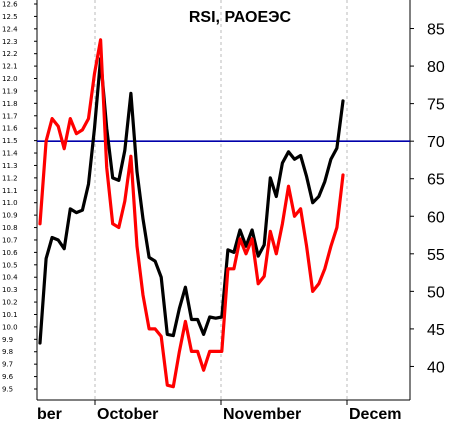  I want to click on left-tick-label: 12.5, so click(10, 17).